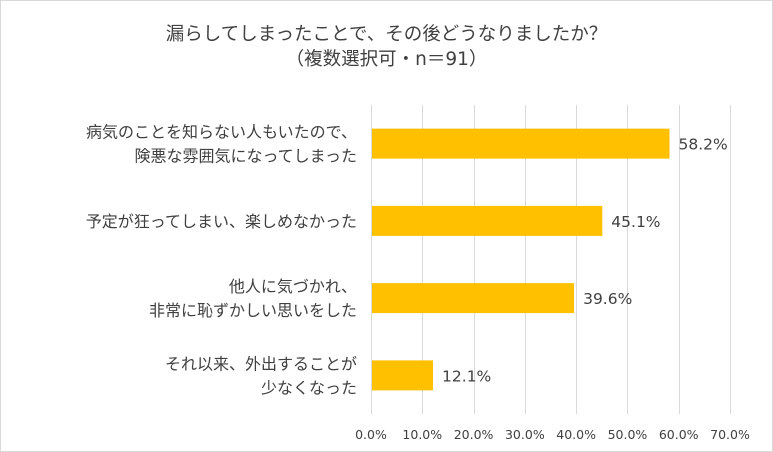  Describe the element at coordinates (245, 156) in the screenshot. I see `category-label-0-1: 険悪な雰囲気になってしまった` at that location.